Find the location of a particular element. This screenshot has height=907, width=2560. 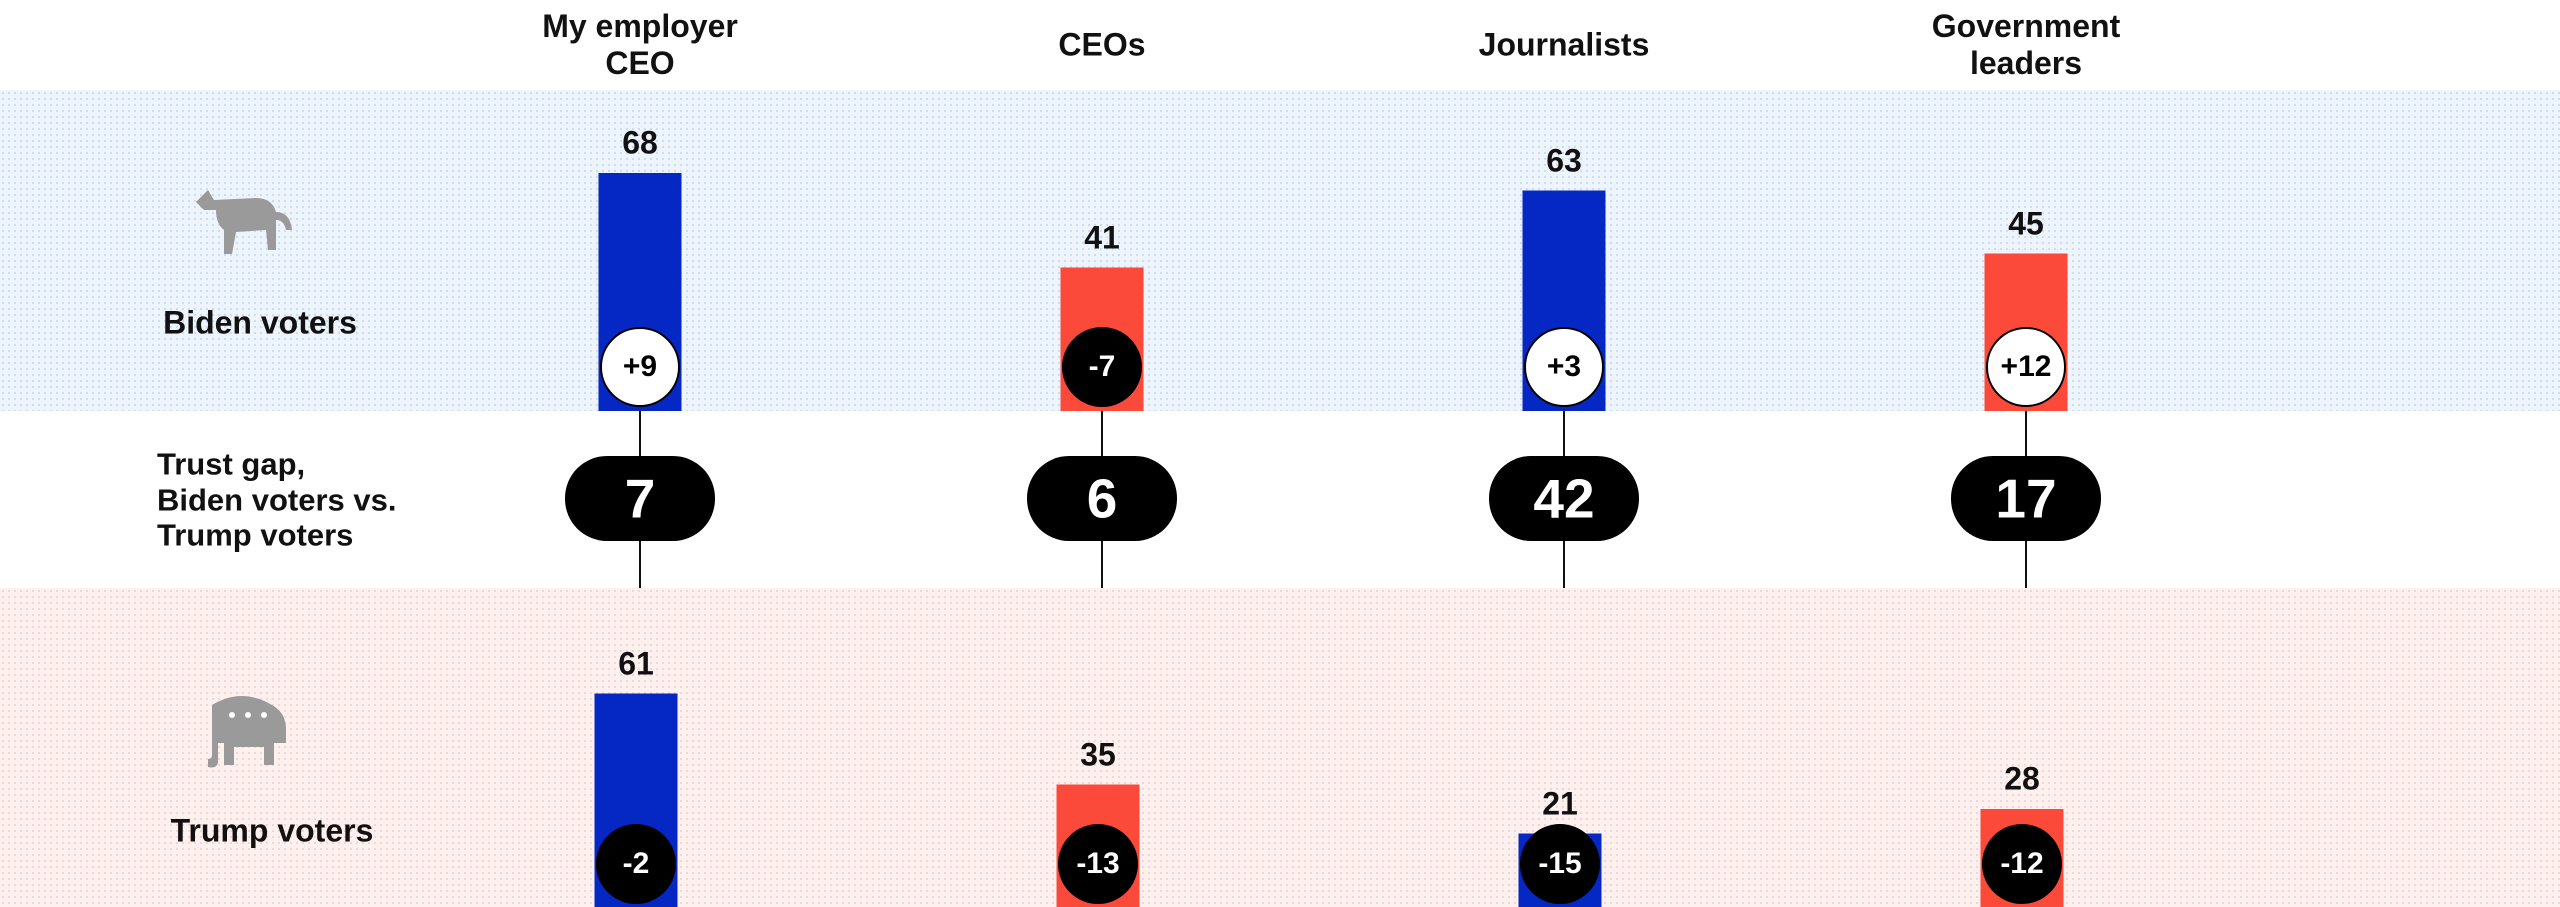

category-label: CEOs is located at coordinates (1102, 44).